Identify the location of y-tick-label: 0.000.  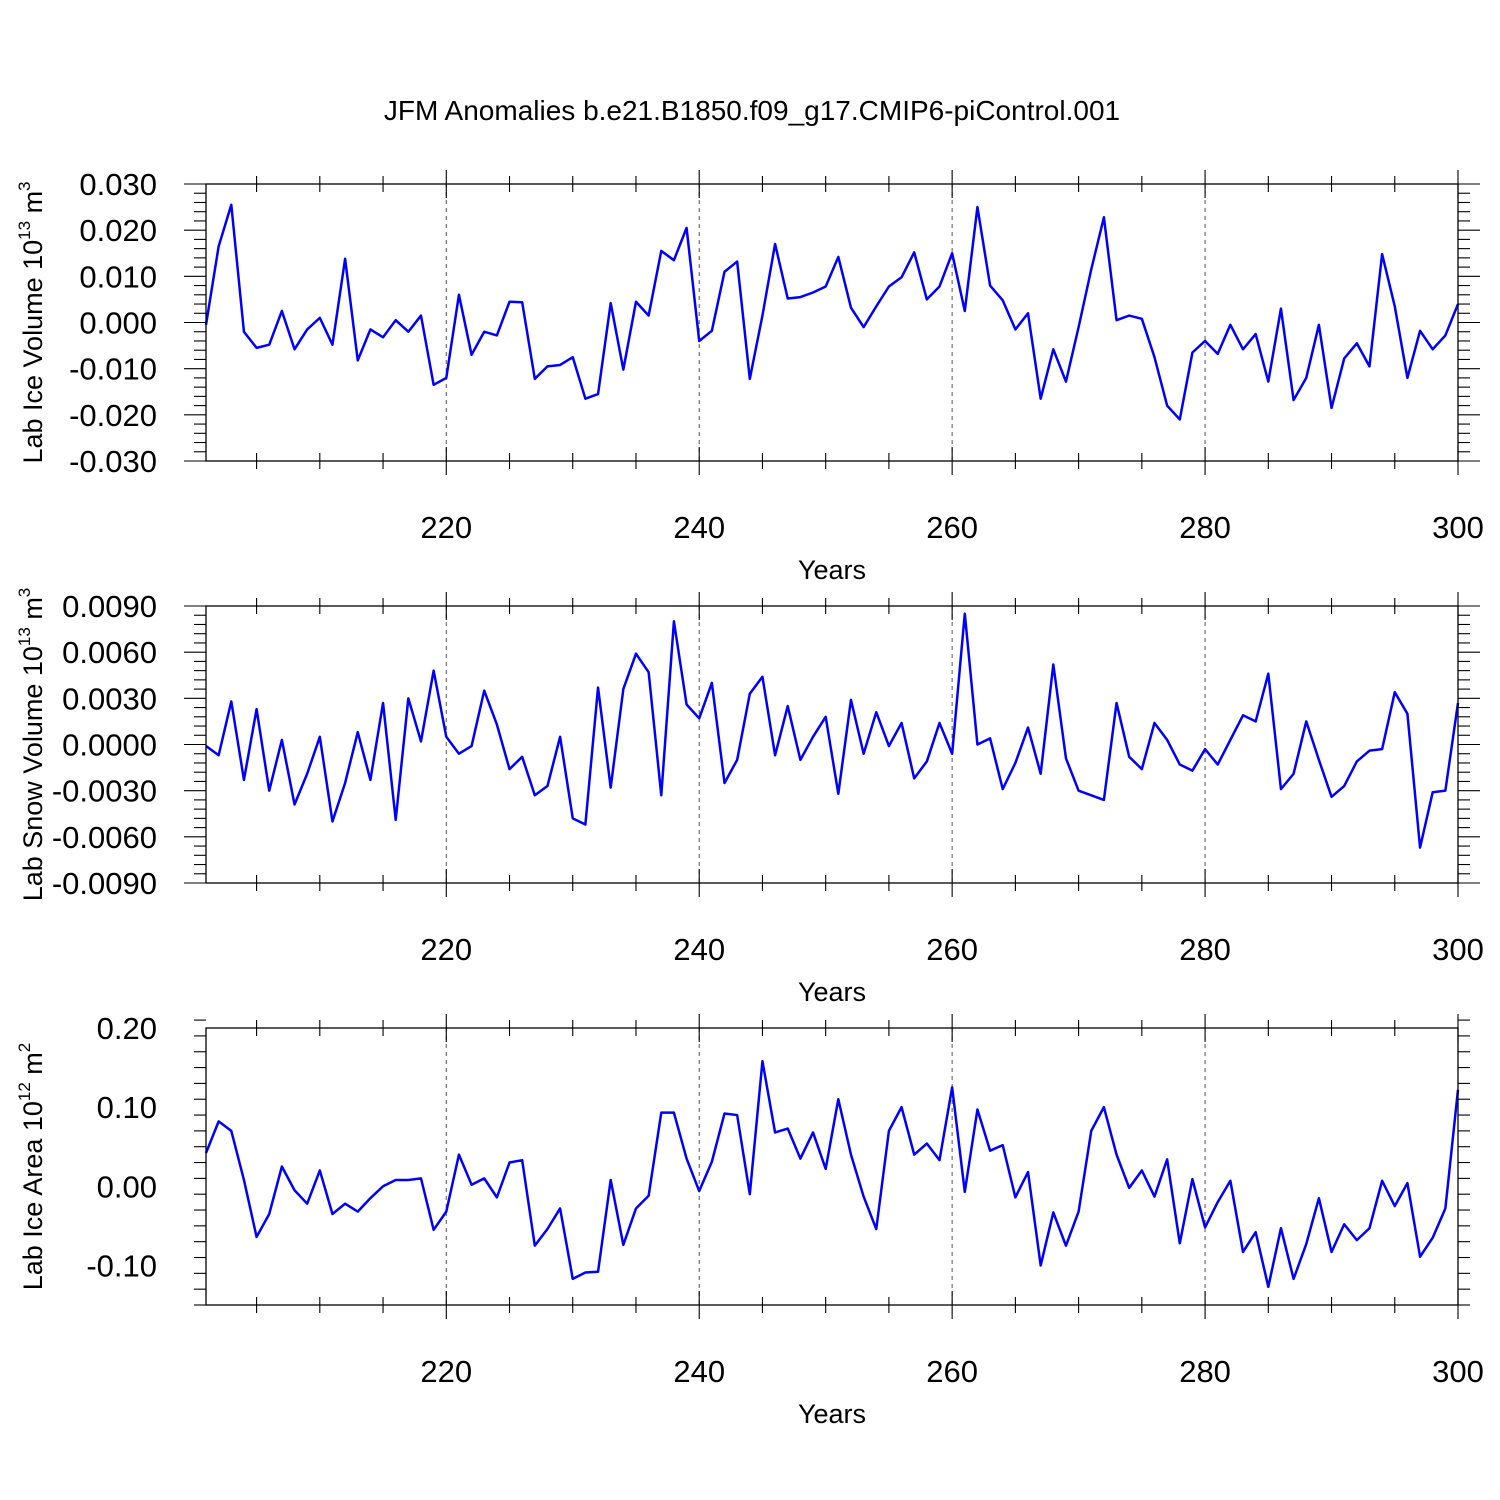
(118, 323).